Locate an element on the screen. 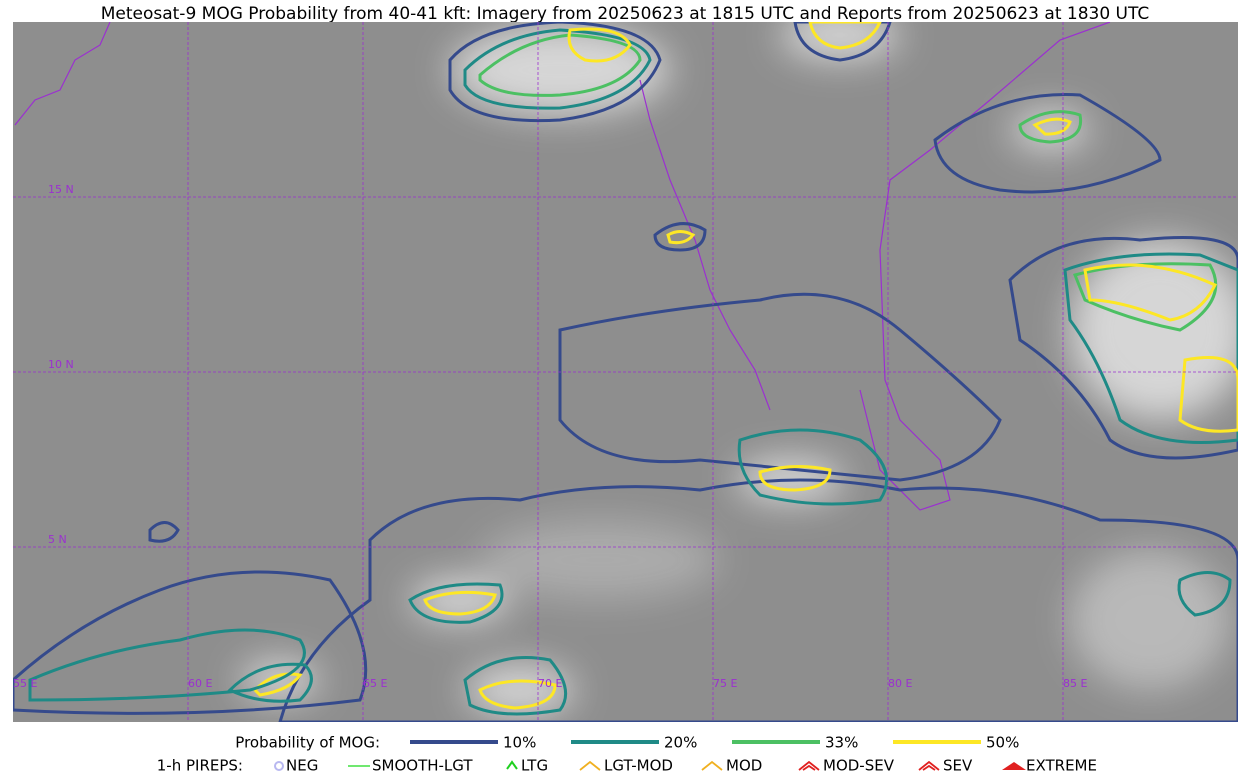 Image resolution: width=1250 pixels, height=782 pixels. legend-label: NEG is located at coordinates (302, 766).